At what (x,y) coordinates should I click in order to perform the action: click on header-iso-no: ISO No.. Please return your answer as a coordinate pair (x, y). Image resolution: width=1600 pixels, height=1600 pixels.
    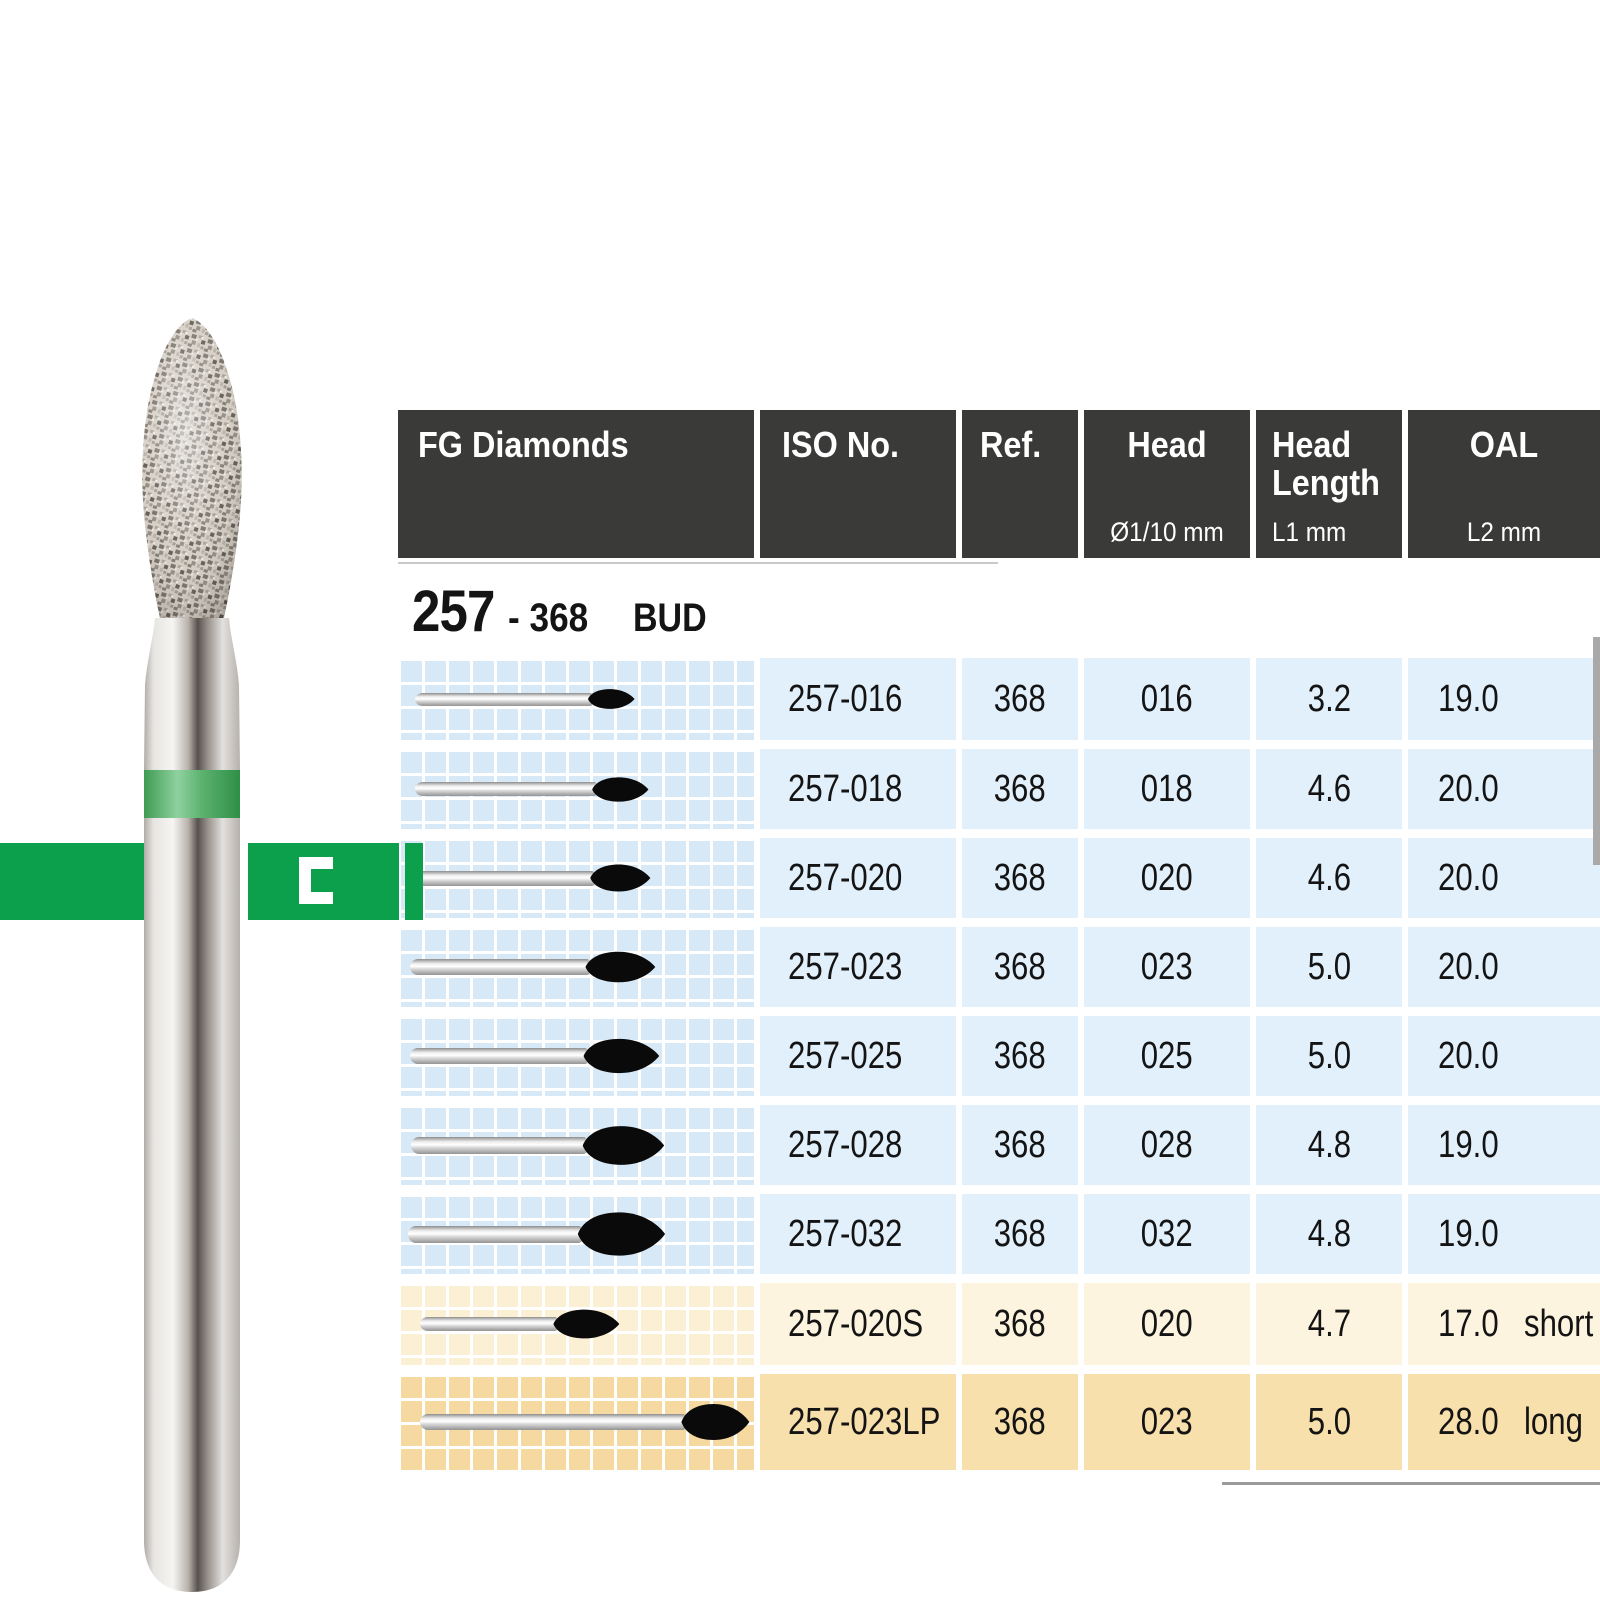
    Looking at the image, I should click on (858, 484).